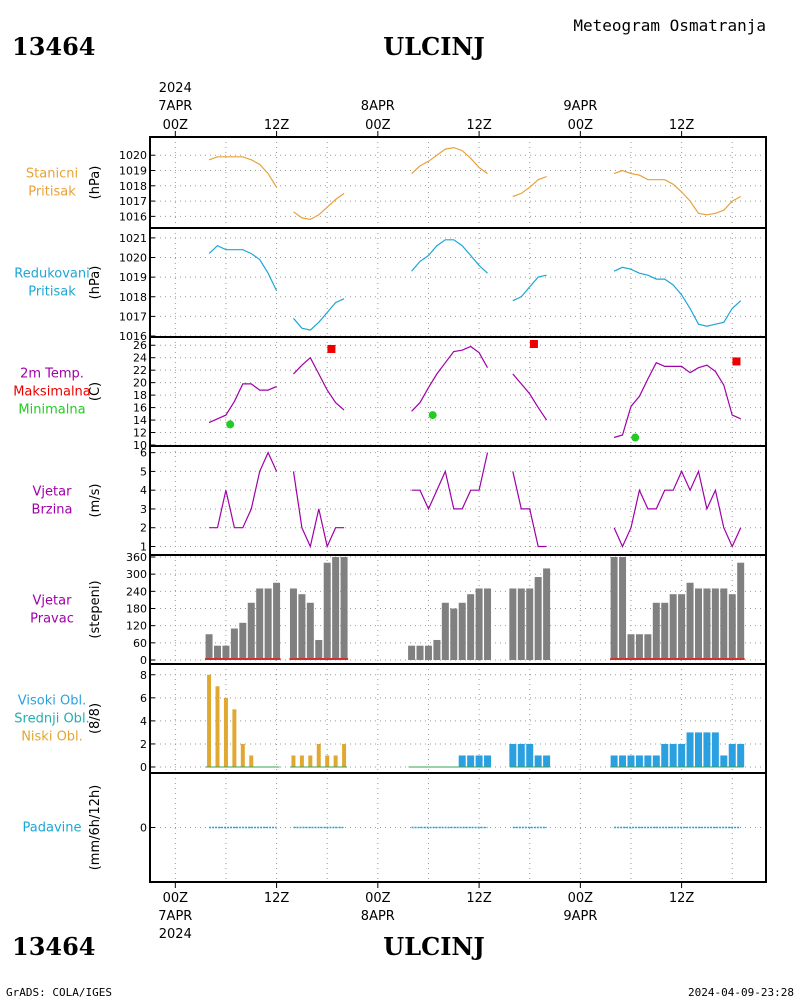  What do you see at coordinates (143, 490) in the screenshot?
I see `y-tick-label: 4` at bounding box center [143, 490].